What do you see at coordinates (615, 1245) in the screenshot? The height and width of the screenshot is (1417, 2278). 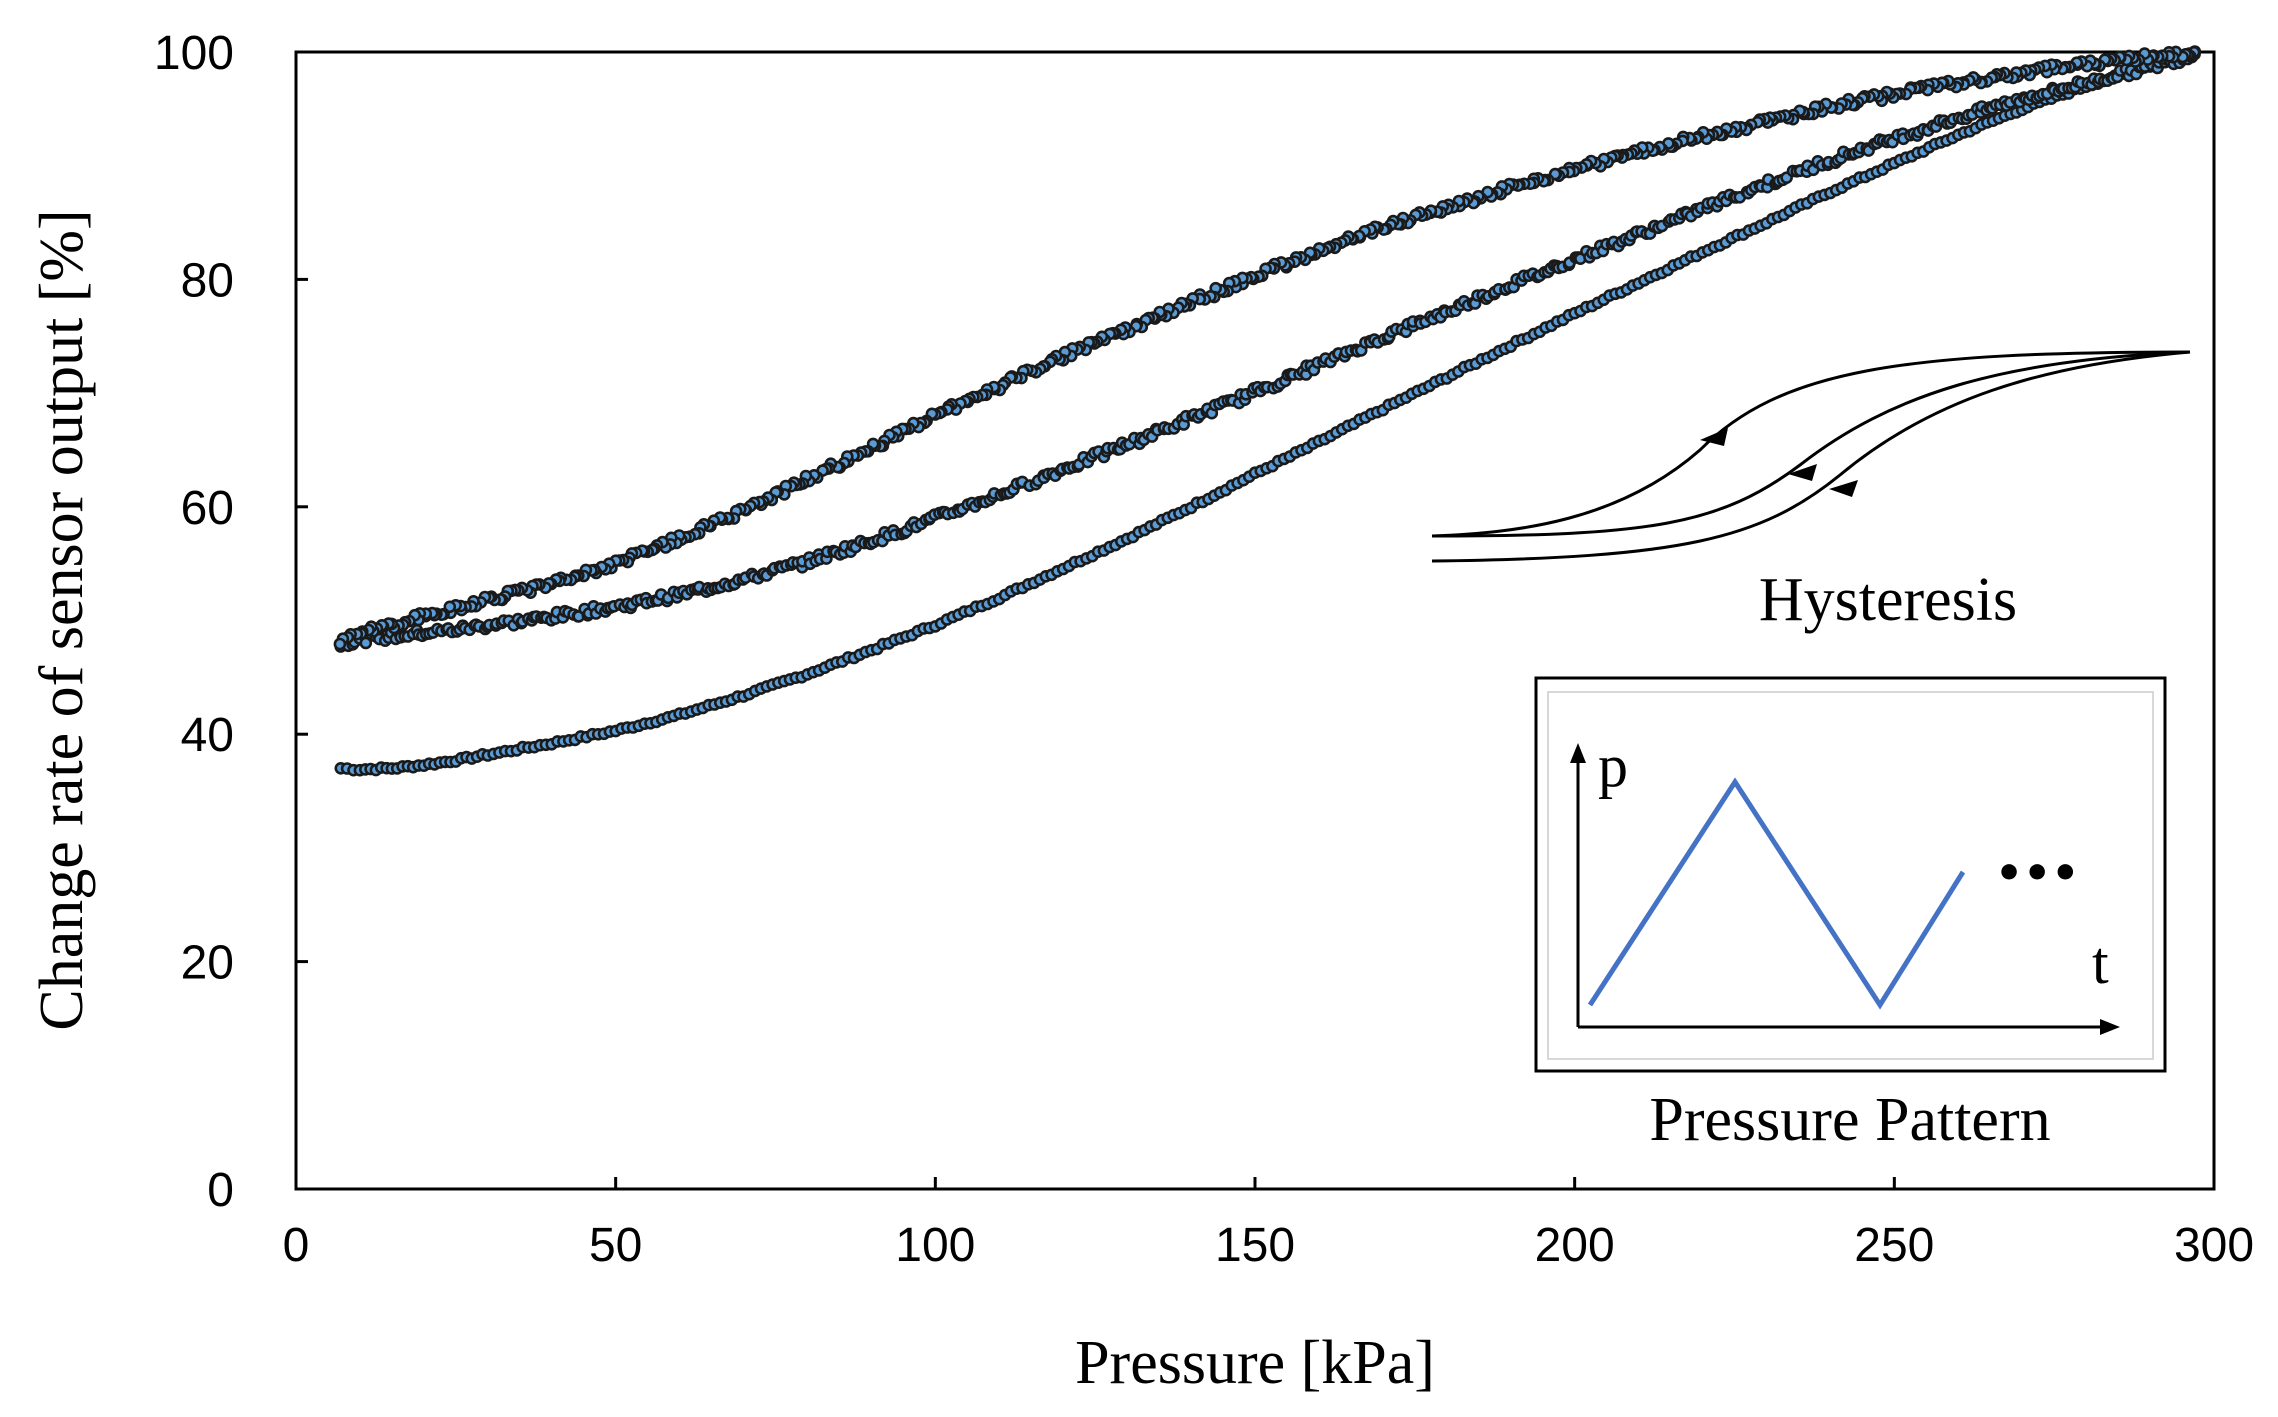 I see `x-tick-label: 50` at bounding box center [615, 1245].